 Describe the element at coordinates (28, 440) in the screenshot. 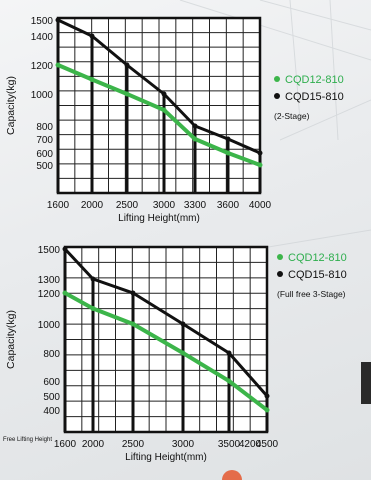

I see `free-lifting-height-label: Free Lifting Height` at that location.